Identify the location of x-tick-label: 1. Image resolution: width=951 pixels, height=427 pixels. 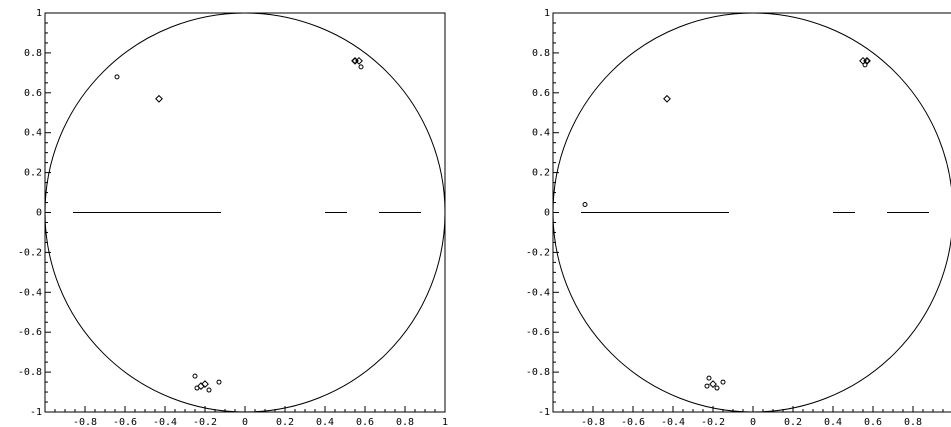
(445, 422).